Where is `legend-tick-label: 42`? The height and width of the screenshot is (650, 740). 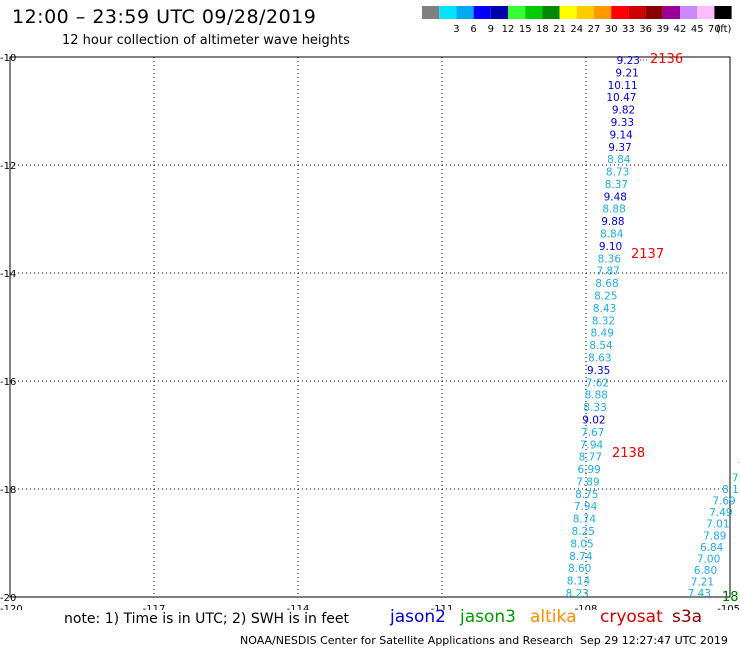
legend-tick-label: 42 is located at coordinates (680, 29).